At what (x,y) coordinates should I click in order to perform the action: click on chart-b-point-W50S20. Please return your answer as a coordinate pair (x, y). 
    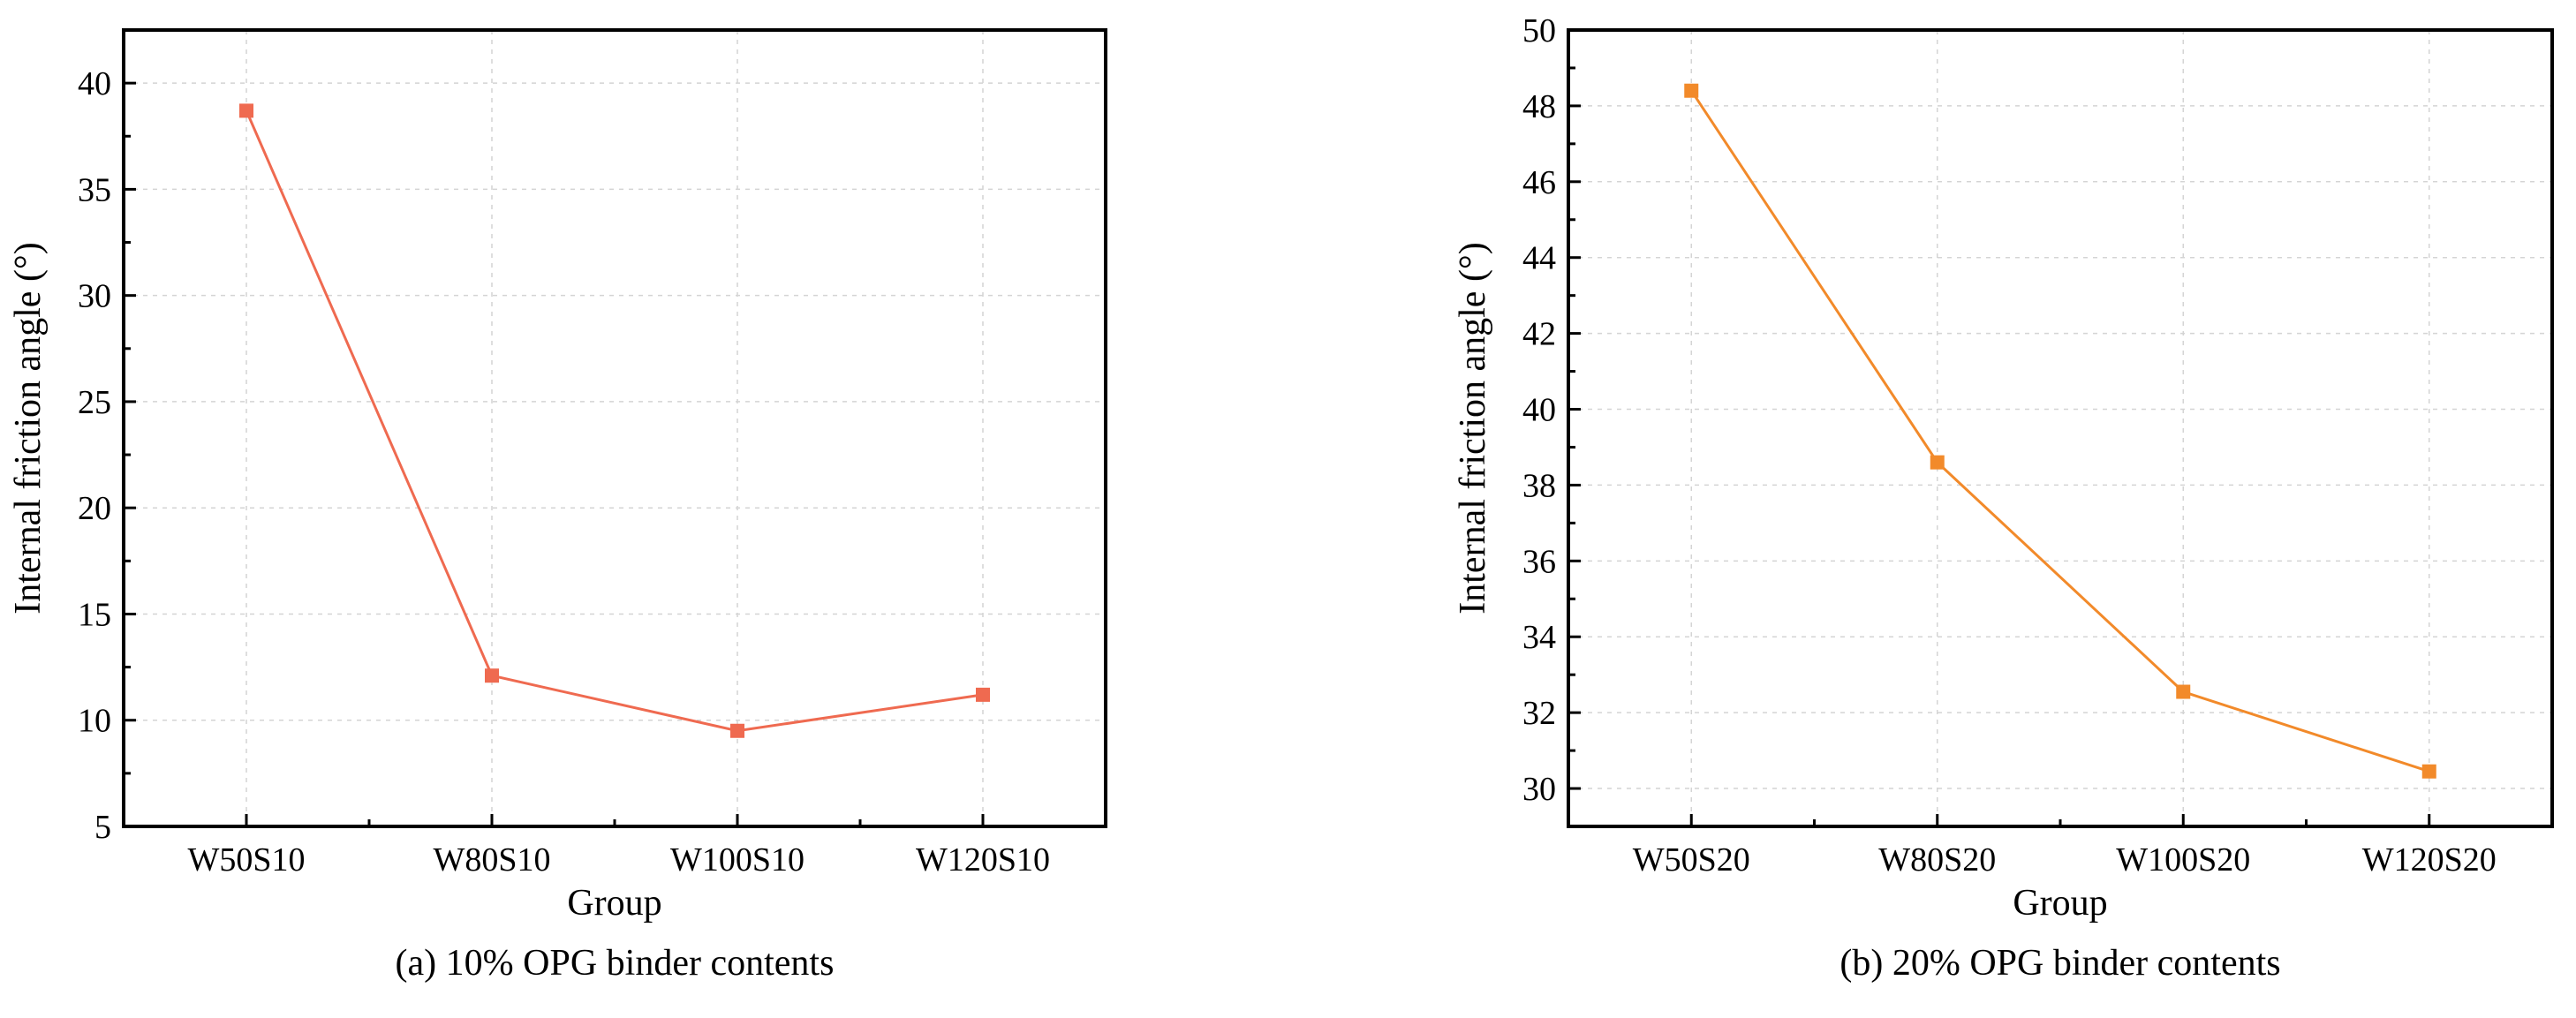
    Looking at the image, I should click on (1692, 91).